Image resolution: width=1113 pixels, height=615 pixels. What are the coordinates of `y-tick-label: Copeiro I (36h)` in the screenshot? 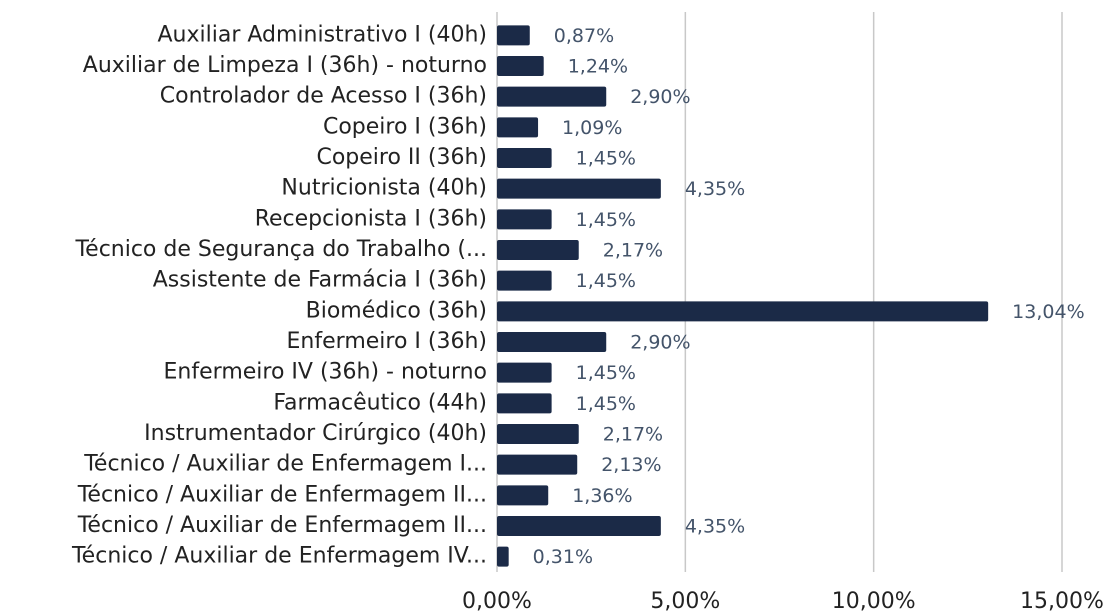 It's located at (405, 126).